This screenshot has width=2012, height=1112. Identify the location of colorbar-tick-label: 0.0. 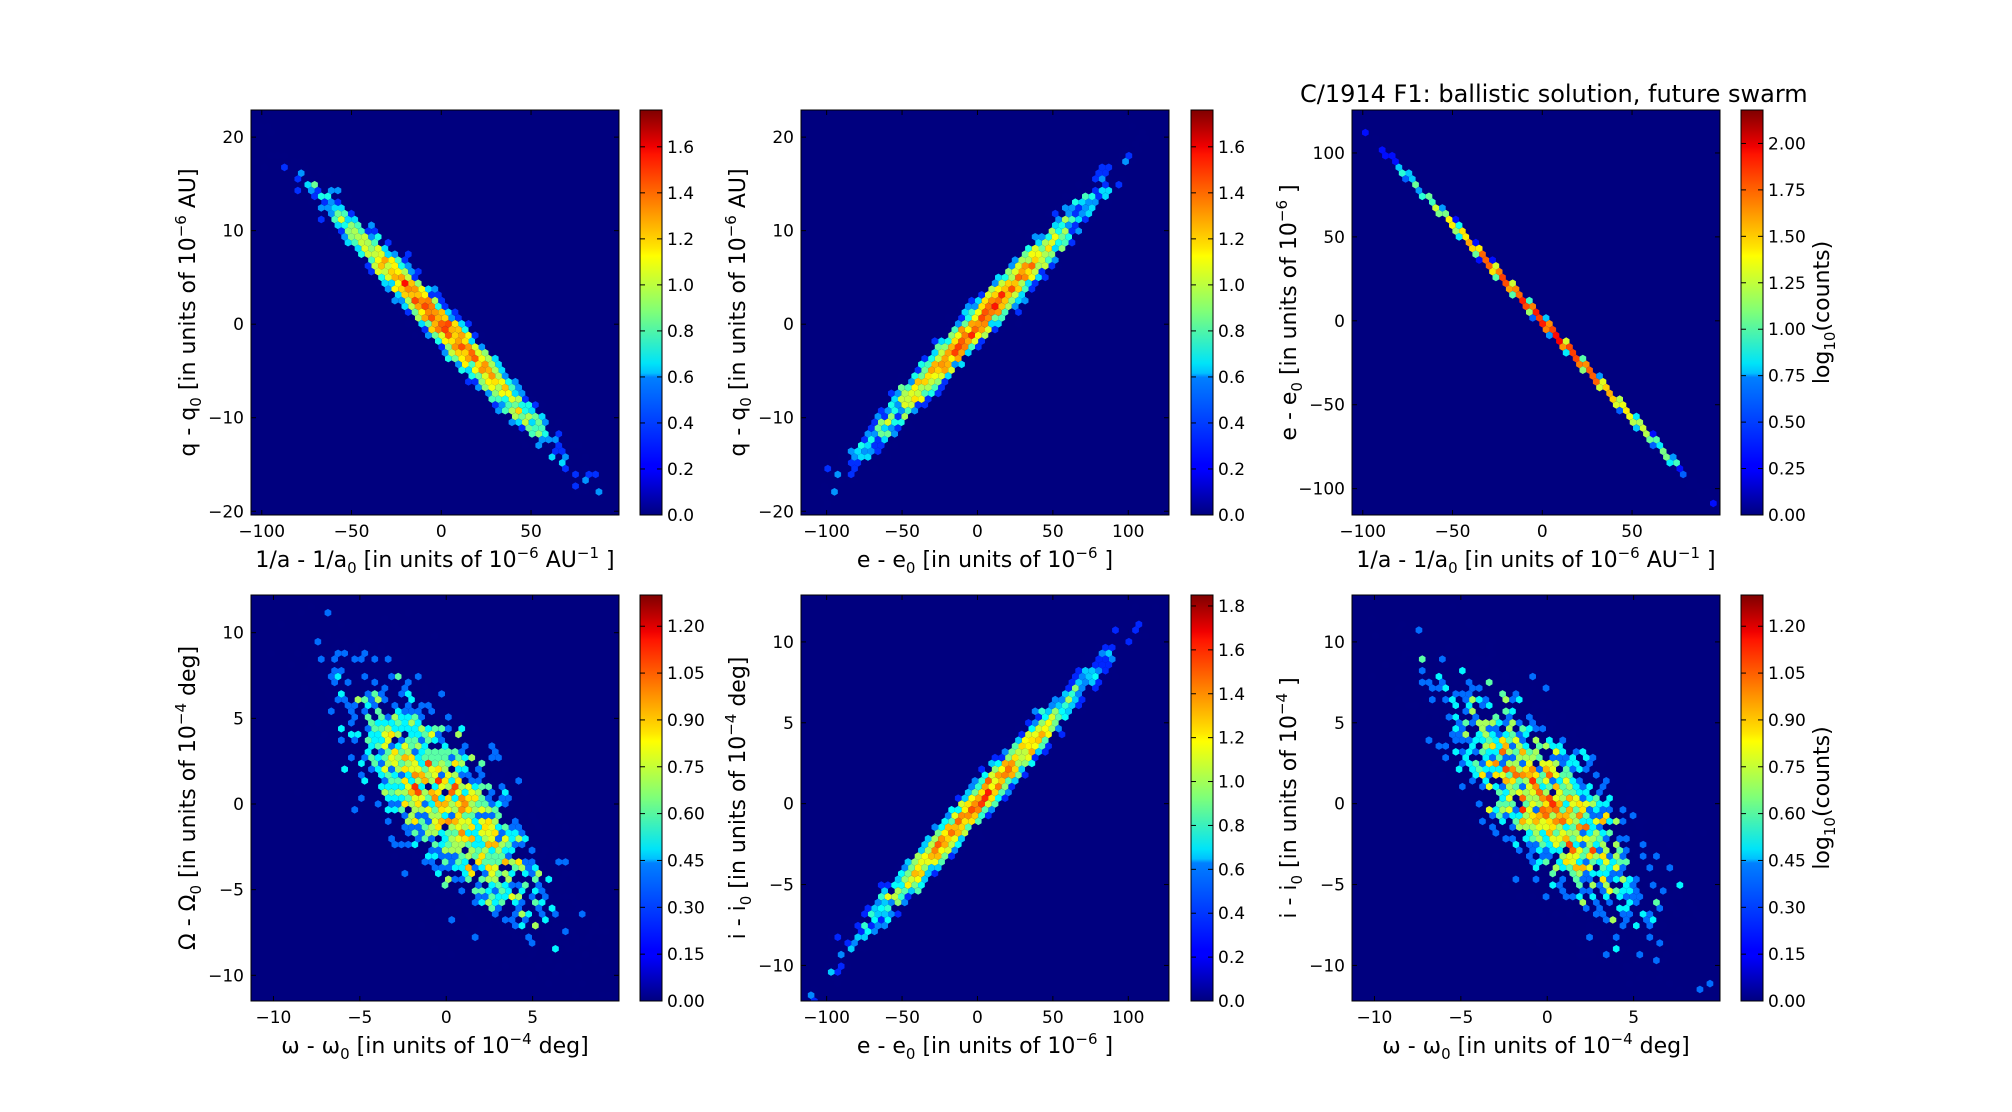
(1231, 516).